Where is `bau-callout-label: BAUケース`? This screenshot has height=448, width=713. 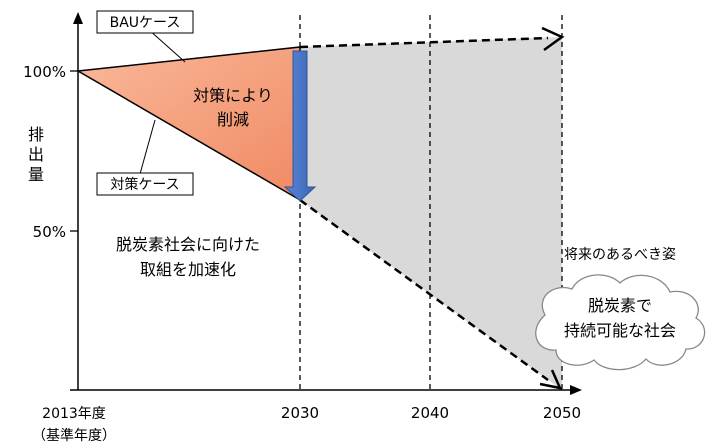
bau-callout-label: BAUケース is located at coordinates (145, 23).